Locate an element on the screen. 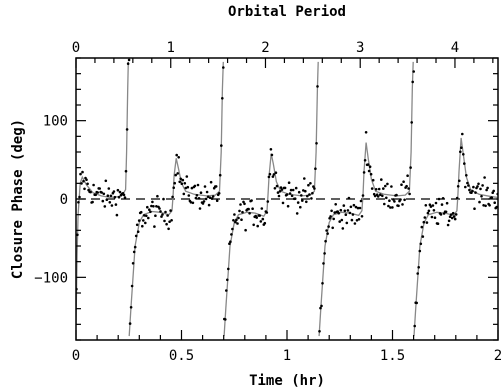 This screenshot has width=502, height=389. top-tick-label: 2 is located at coordinates (265, 48).